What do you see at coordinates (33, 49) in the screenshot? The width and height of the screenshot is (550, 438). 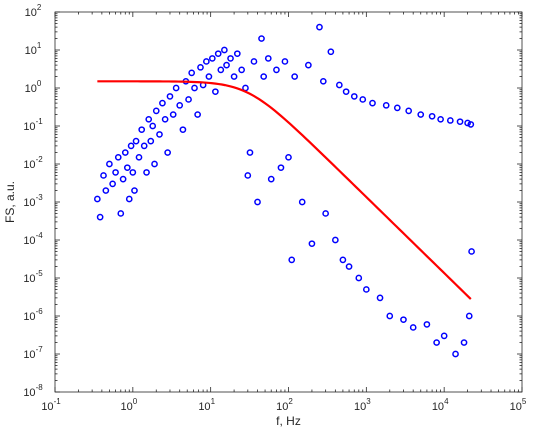 I see `y-tick-label: 10¹` at bounding box center [33, 49].